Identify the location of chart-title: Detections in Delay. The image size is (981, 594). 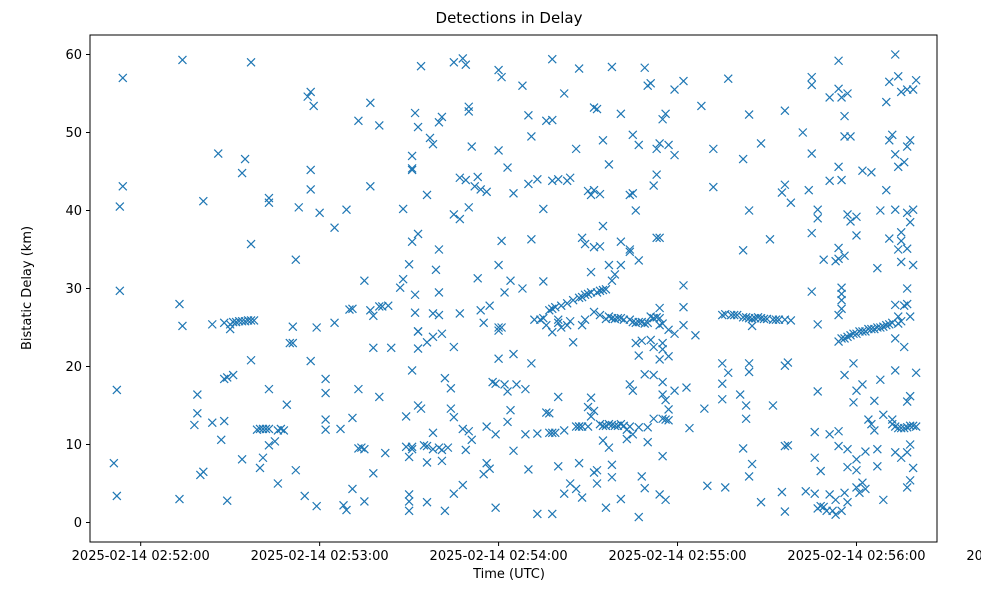
(509, 18).